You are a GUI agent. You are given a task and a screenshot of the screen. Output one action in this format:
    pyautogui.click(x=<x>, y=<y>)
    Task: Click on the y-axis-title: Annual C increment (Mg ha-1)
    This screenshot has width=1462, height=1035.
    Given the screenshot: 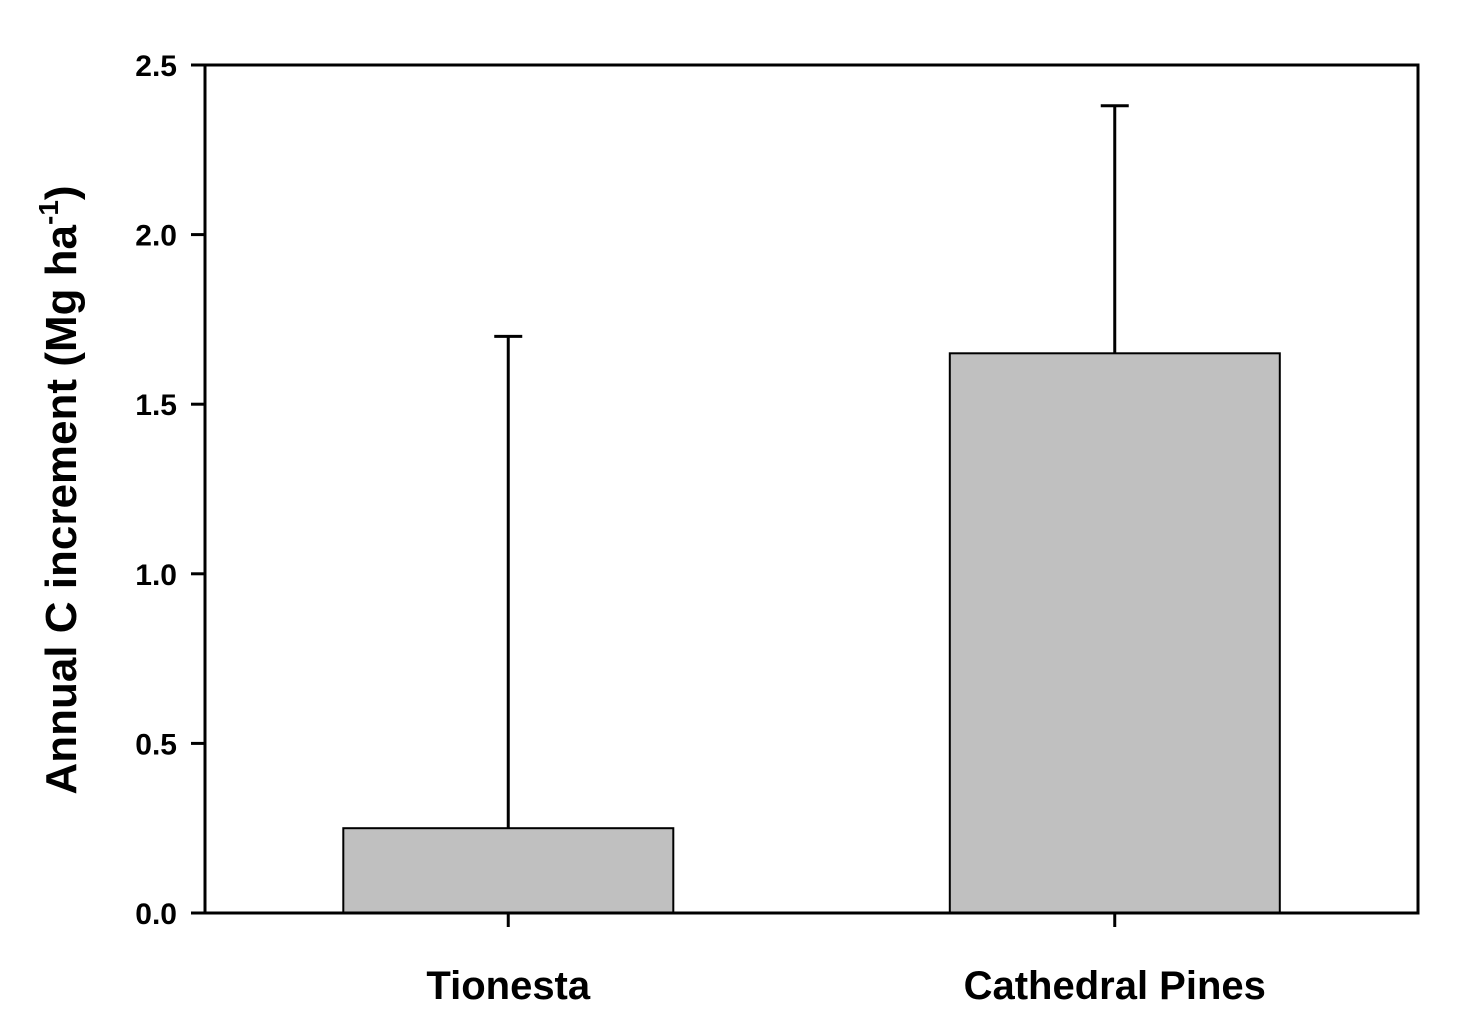 What is the action you would take?
    pyautogui.click(x=59, y=489)
    